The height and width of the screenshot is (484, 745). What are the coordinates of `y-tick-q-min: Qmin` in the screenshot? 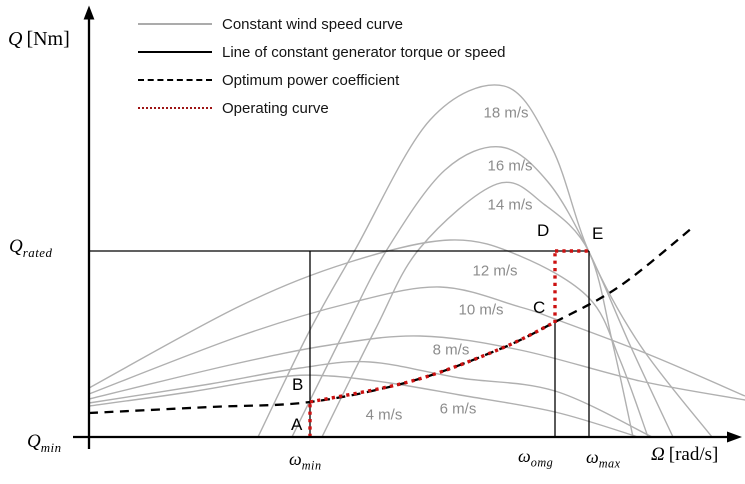 It's located at (44, 443).